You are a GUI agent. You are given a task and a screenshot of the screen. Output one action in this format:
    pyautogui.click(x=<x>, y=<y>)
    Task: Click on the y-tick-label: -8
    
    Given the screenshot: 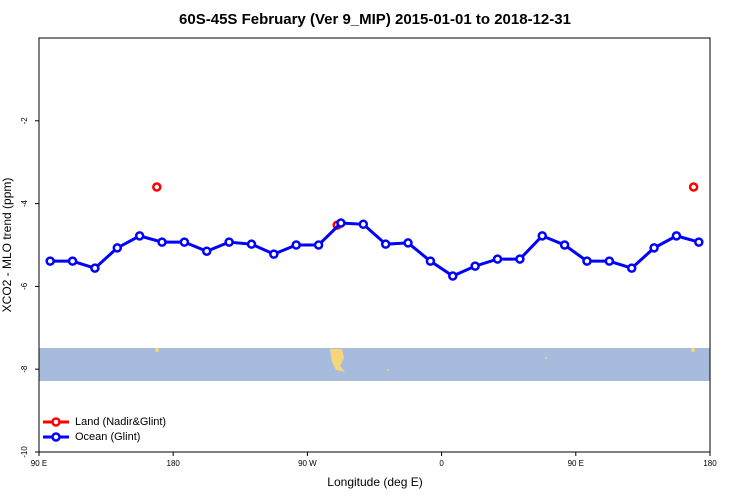 What is the action you would take?
    pyautogui.click(x=24, y=369)
    